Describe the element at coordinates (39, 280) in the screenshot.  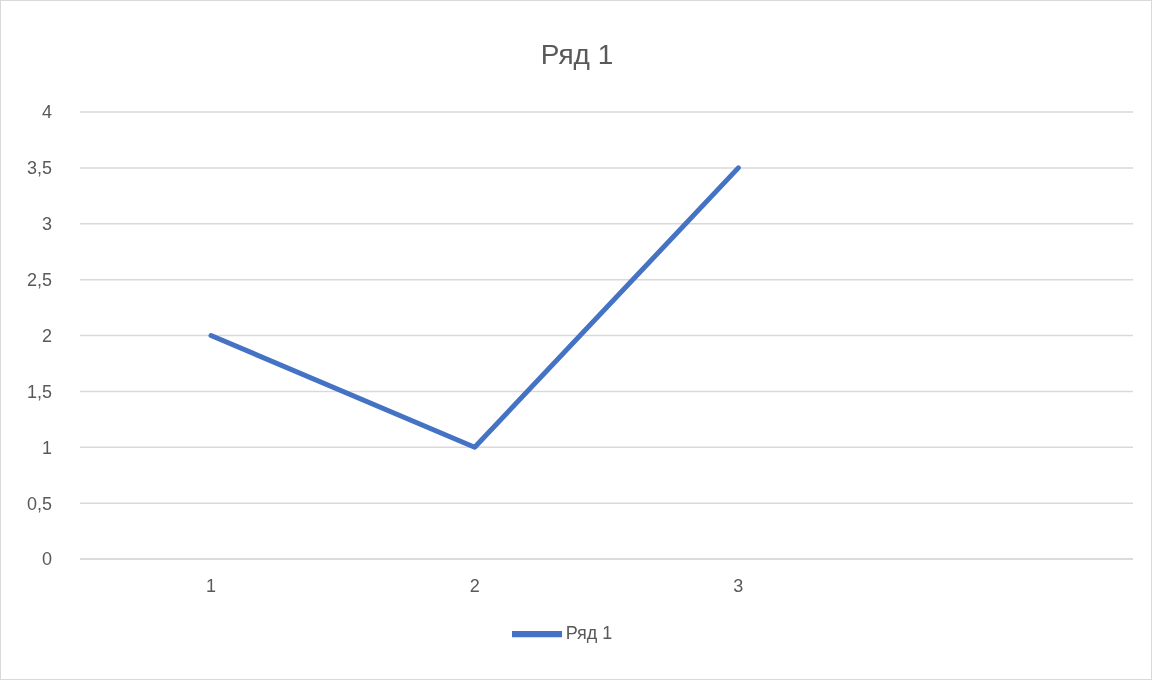
I see `y-tick-label: 2,5` at that location.